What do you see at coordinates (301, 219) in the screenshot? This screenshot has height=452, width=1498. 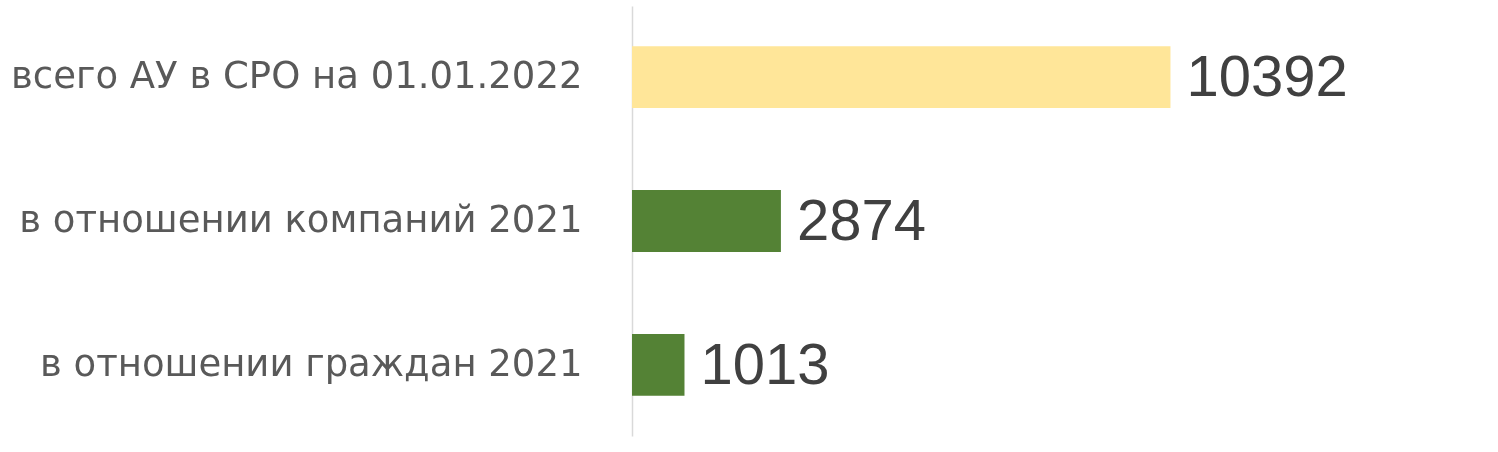 I see `y-tick-label: в отношении компаний 2021` at bounding box center [301, 219].